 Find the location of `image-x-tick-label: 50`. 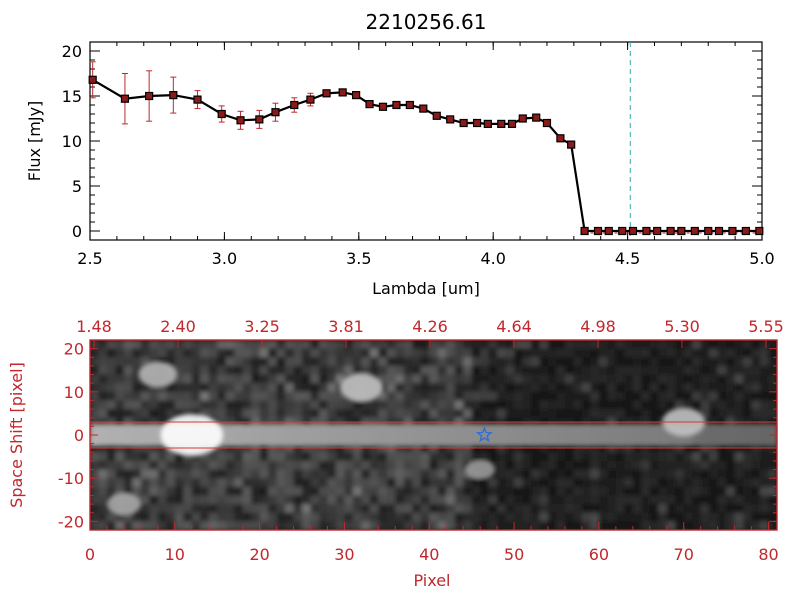

image-x-tick-label: 50 is located at coordinates (514, 554).